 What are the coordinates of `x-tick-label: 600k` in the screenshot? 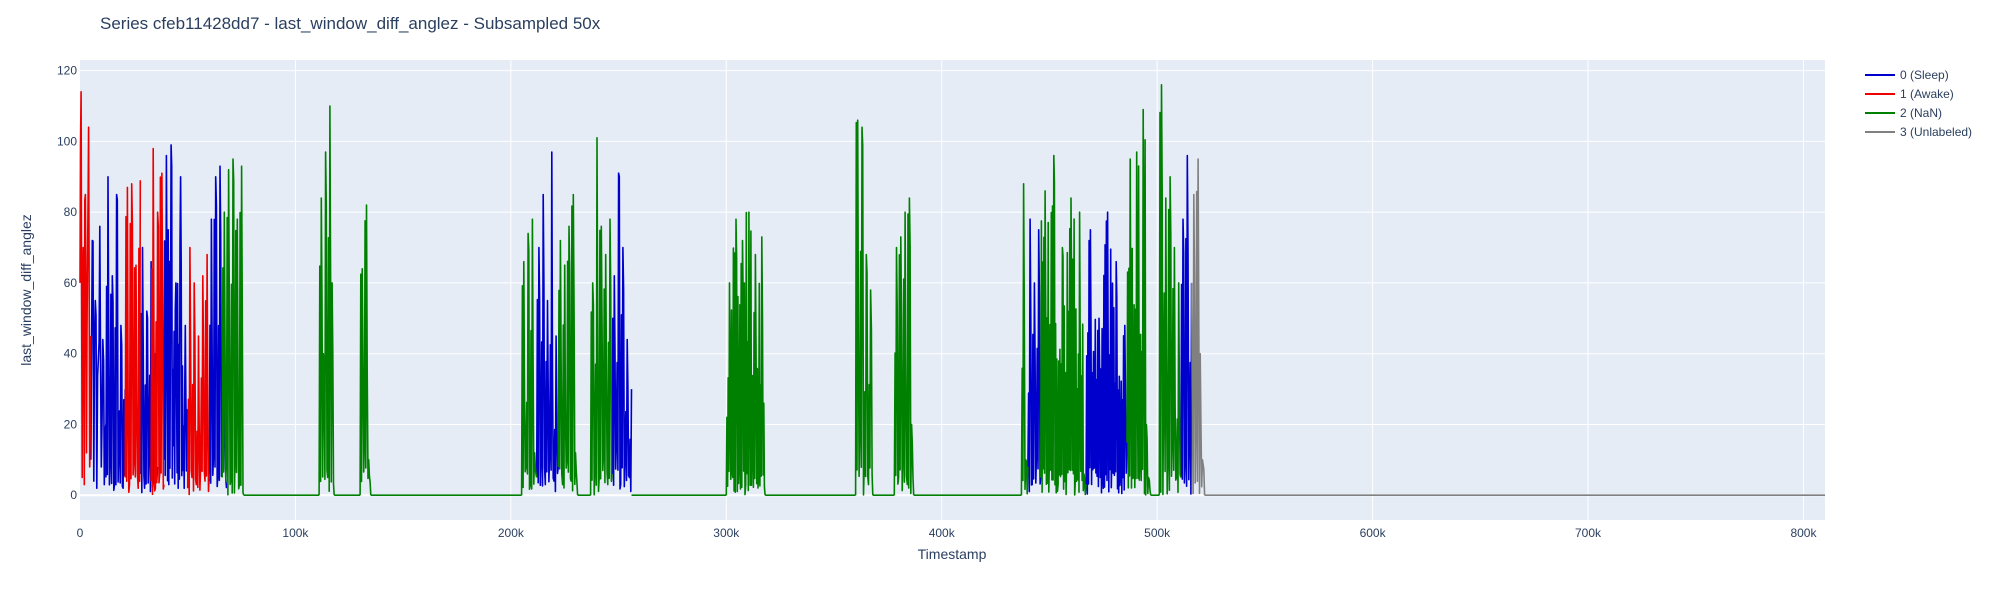 It's located at (1373, 533).